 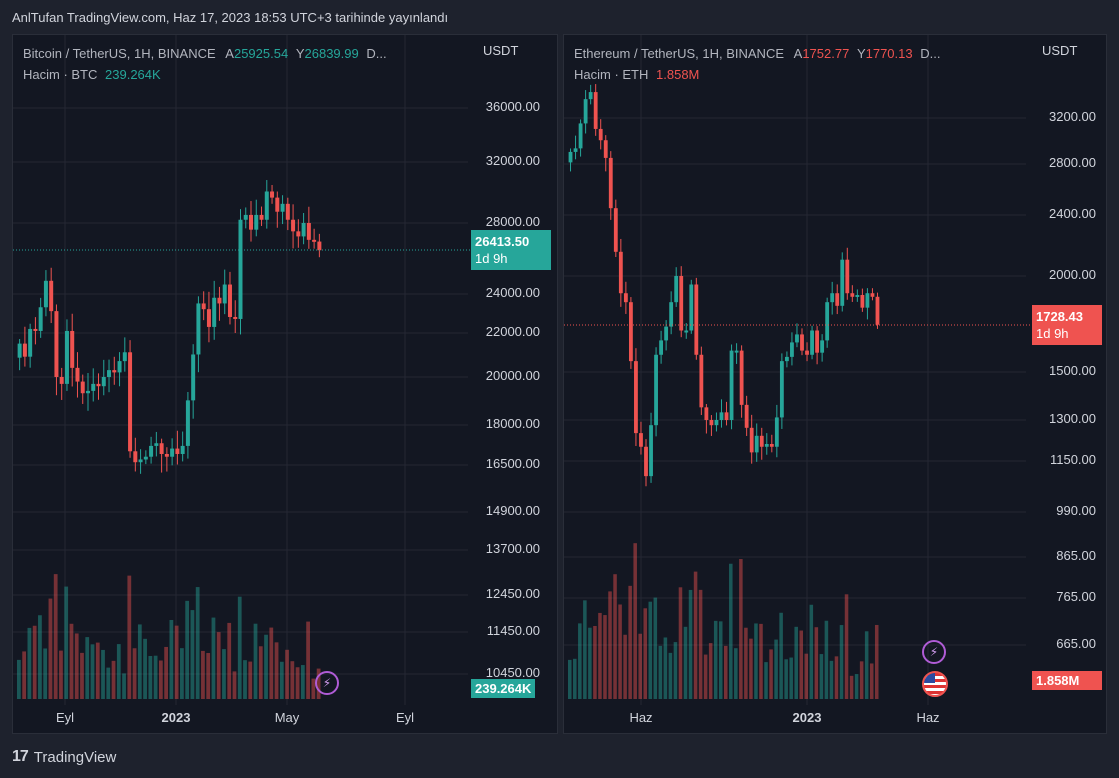 I want to click on price-tick-label: 2000.00, so click(x=1072, y=274).